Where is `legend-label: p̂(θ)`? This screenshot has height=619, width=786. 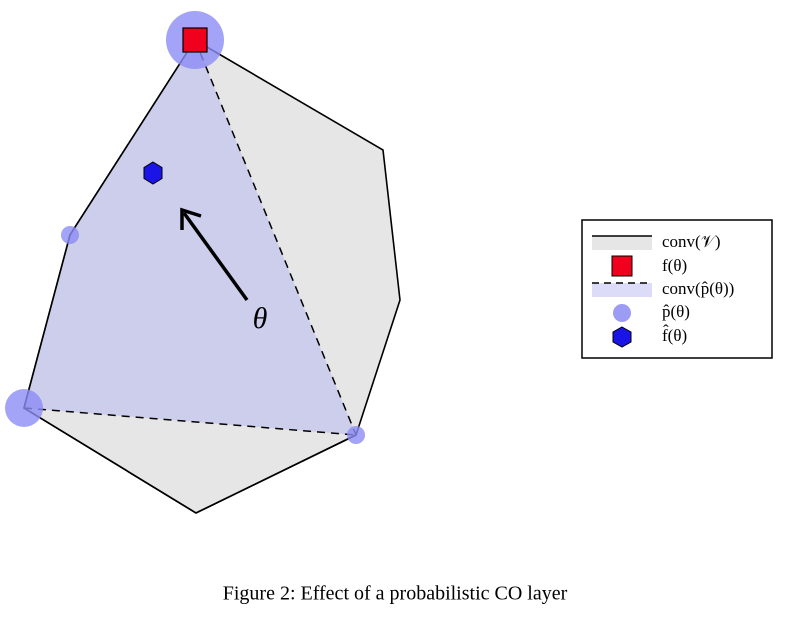
legend-label: p̂(θ) is located at coordinates (676, 311).